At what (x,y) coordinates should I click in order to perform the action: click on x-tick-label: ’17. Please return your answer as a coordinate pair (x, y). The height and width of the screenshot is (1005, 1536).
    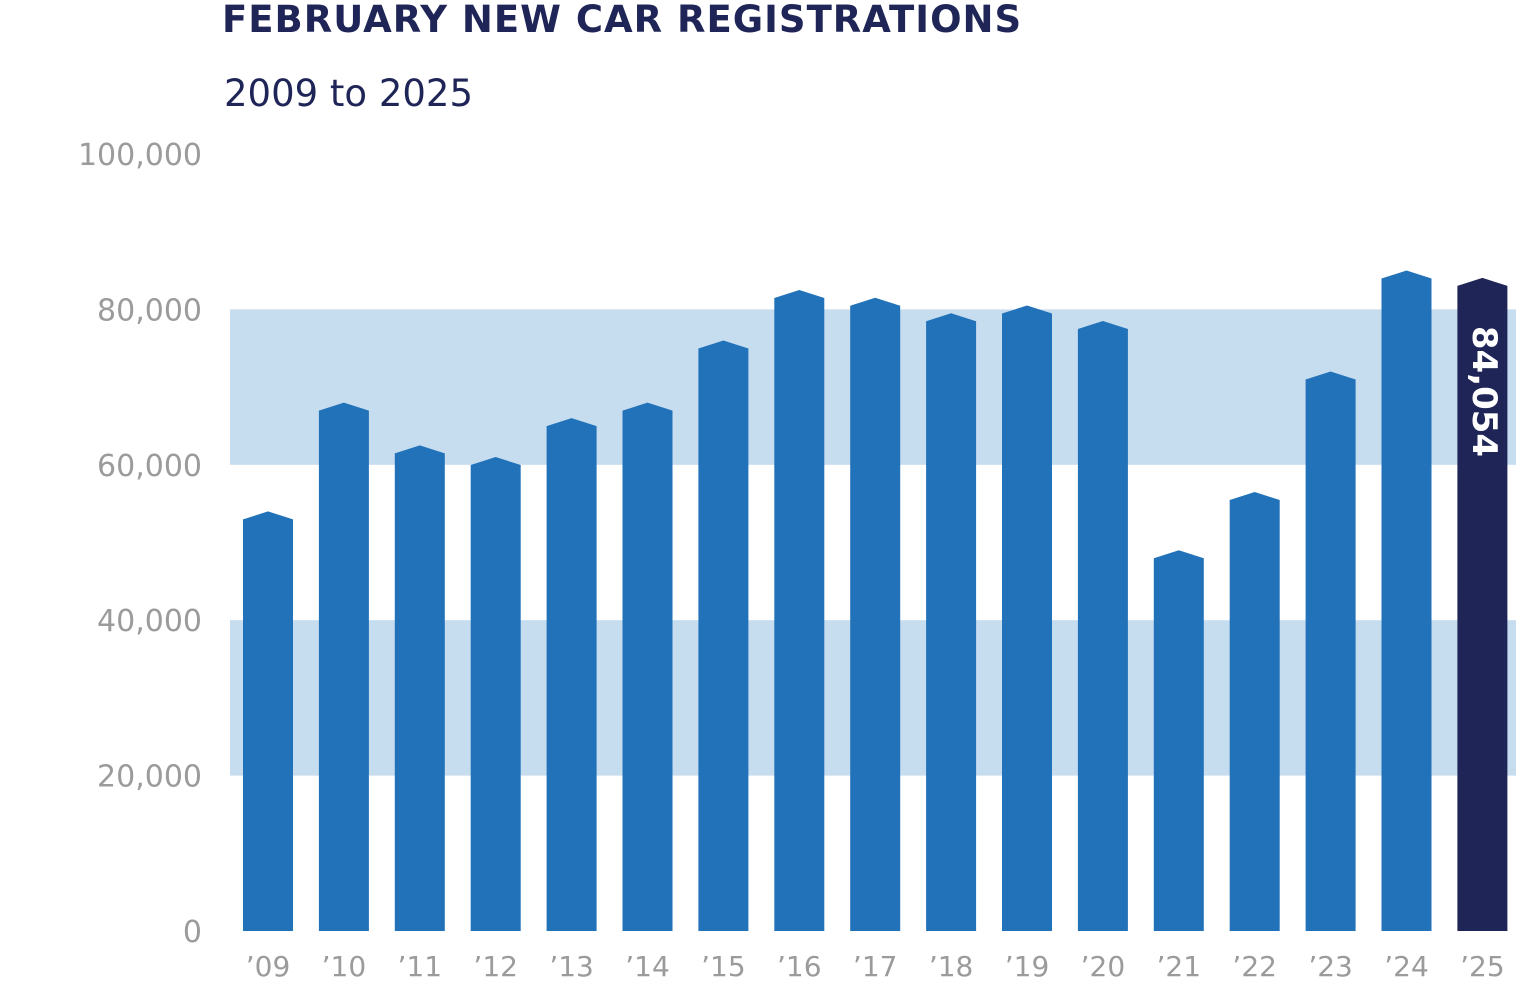
    Looking at the image, I should click on (875, 966).